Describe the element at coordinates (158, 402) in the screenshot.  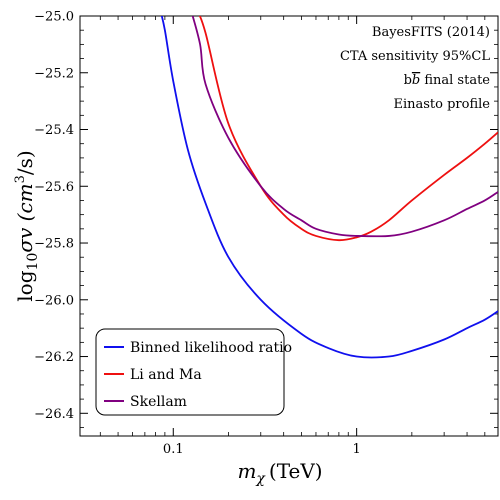
I see `legend-label-skellam: Skellam` at that location.